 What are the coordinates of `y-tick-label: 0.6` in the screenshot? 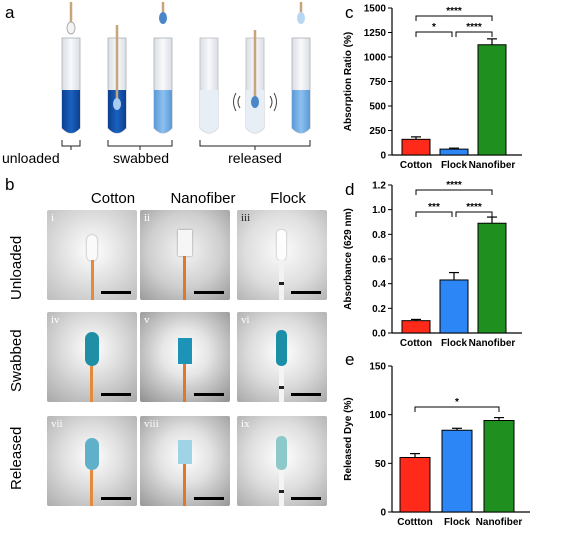 It's located at (379, 260).